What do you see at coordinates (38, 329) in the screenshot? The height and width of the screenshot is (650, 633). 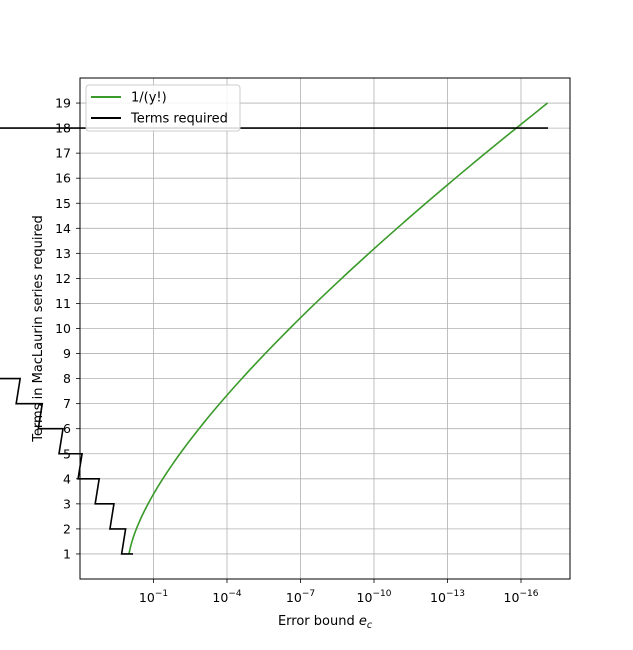 I see `y-axis-label: Terms in MacLaurin series required` at bounding box center [38, 329].